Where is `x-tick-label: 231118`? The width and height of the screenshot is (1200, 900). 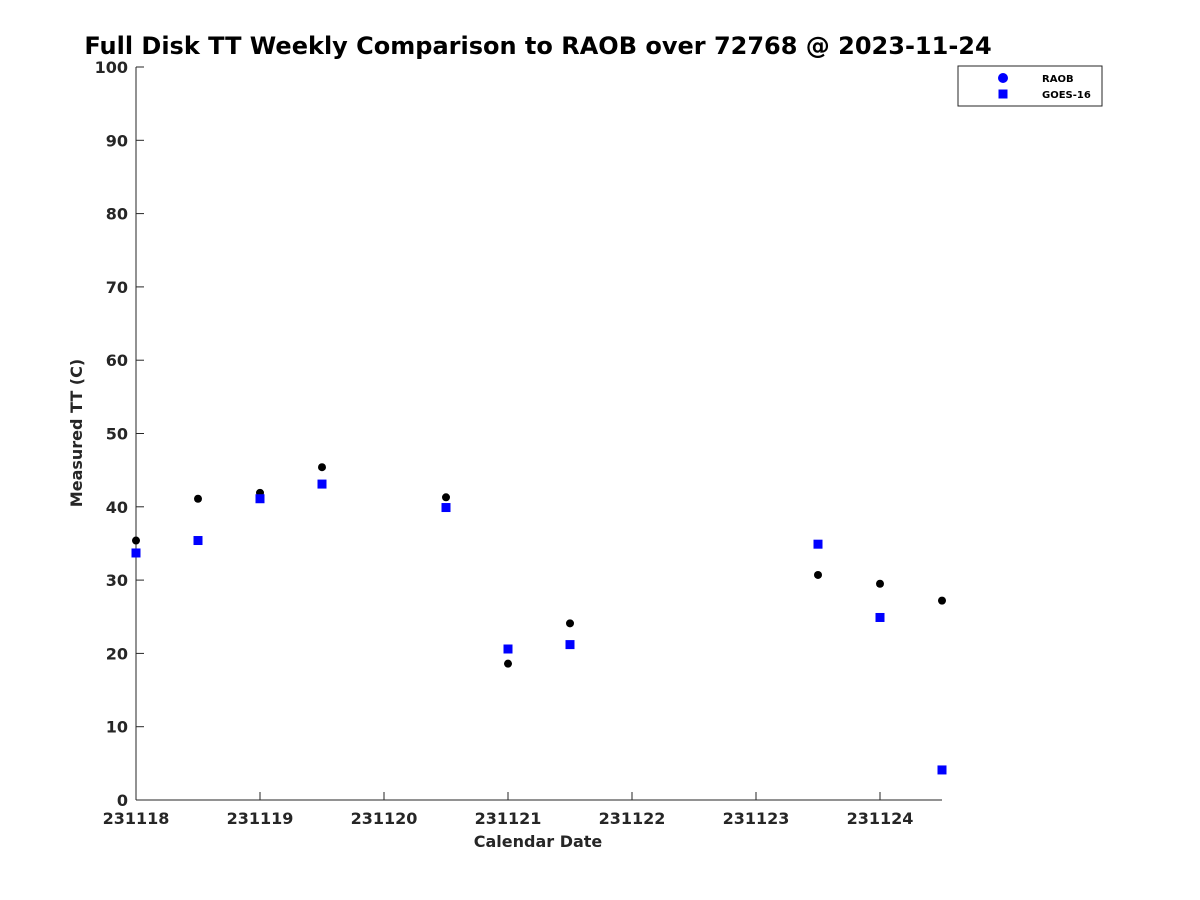 x-tick-label: 231118 is located at coordinates (136, 818).